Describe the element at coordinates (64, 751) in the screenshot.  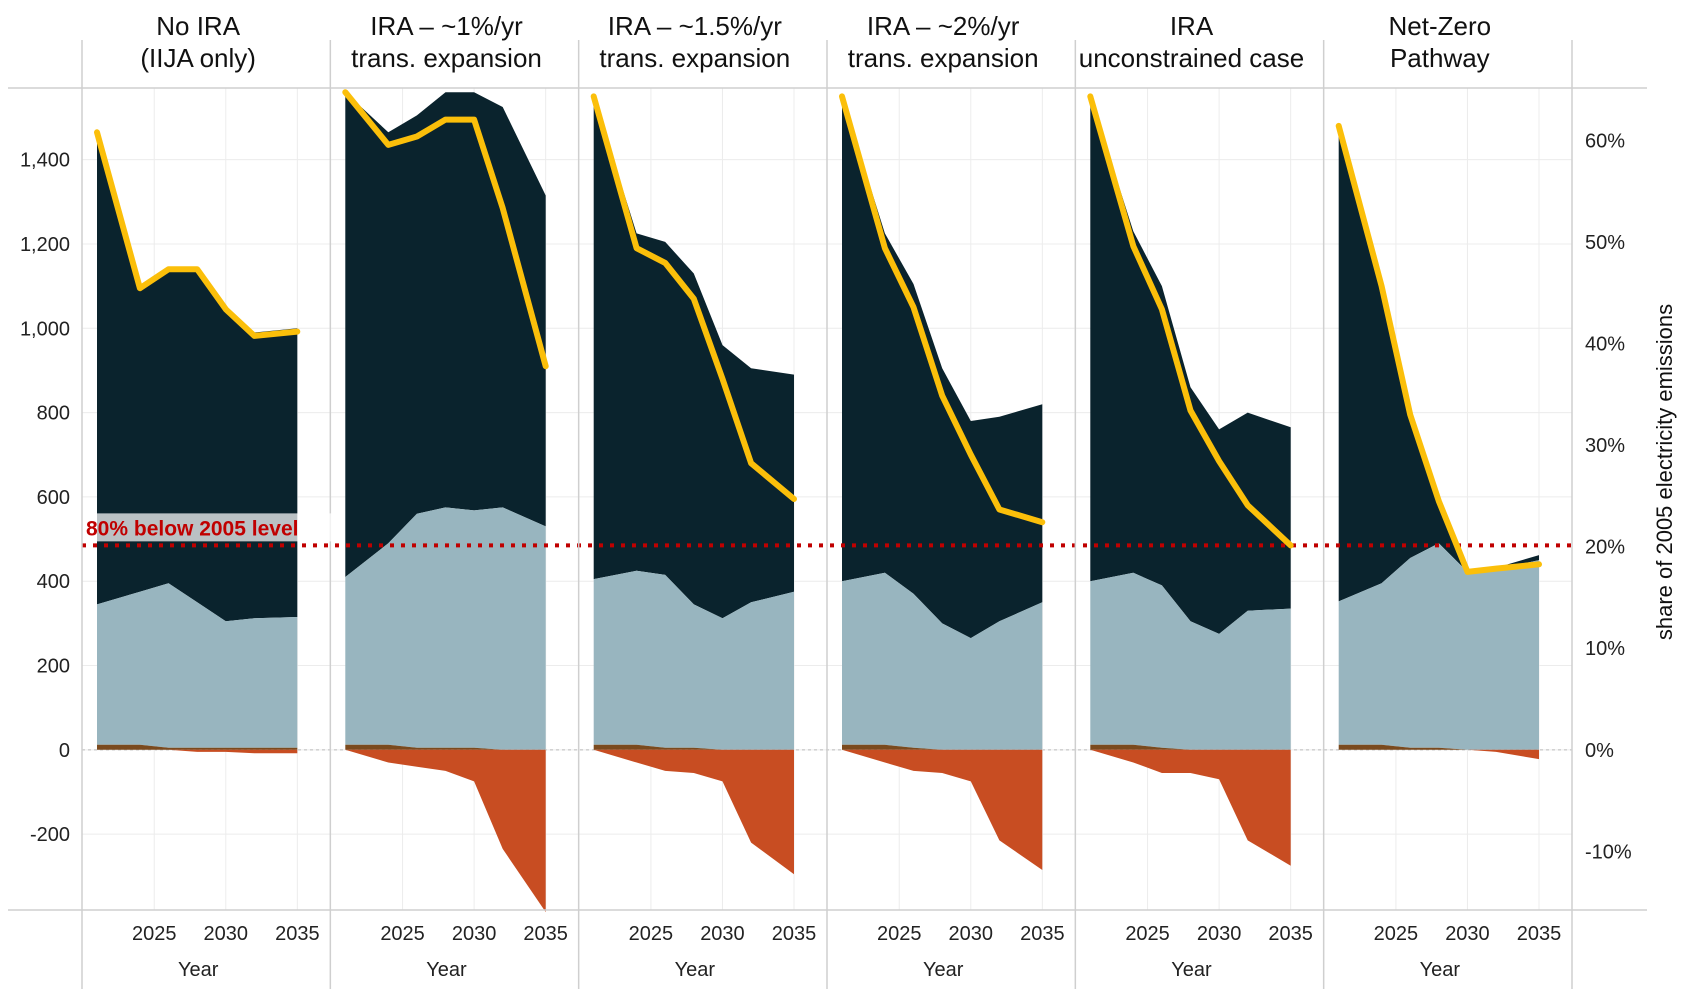
I see `y-tick-label: 0` at that location.